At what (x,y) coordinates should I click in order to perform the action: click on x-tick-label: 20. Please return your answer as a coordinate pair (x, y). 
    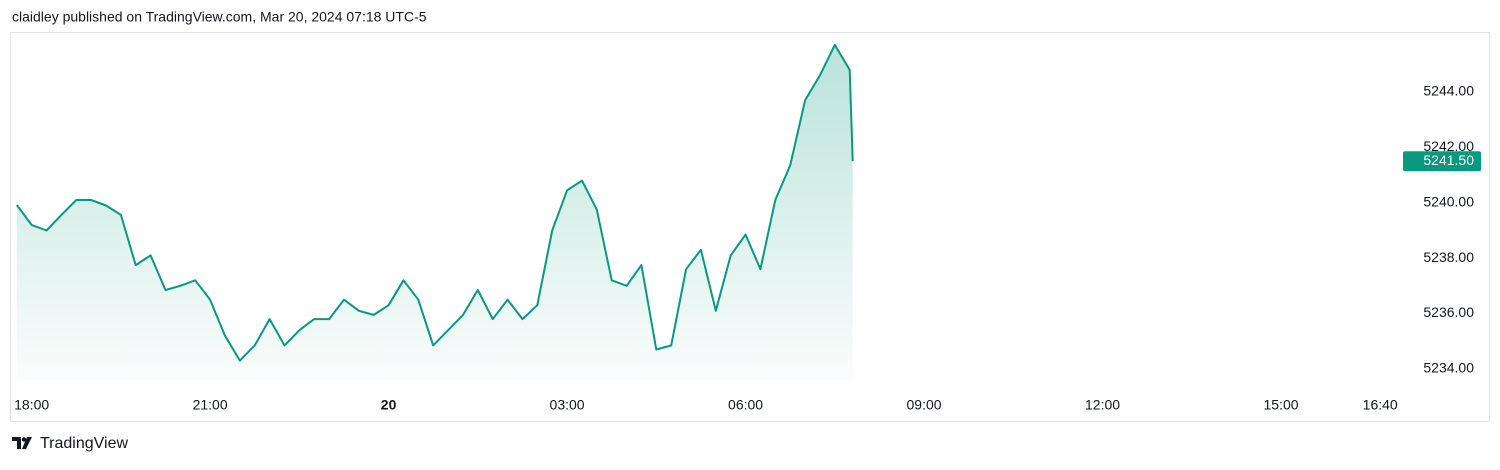
    Looking at the image, I should click on (389, 405).